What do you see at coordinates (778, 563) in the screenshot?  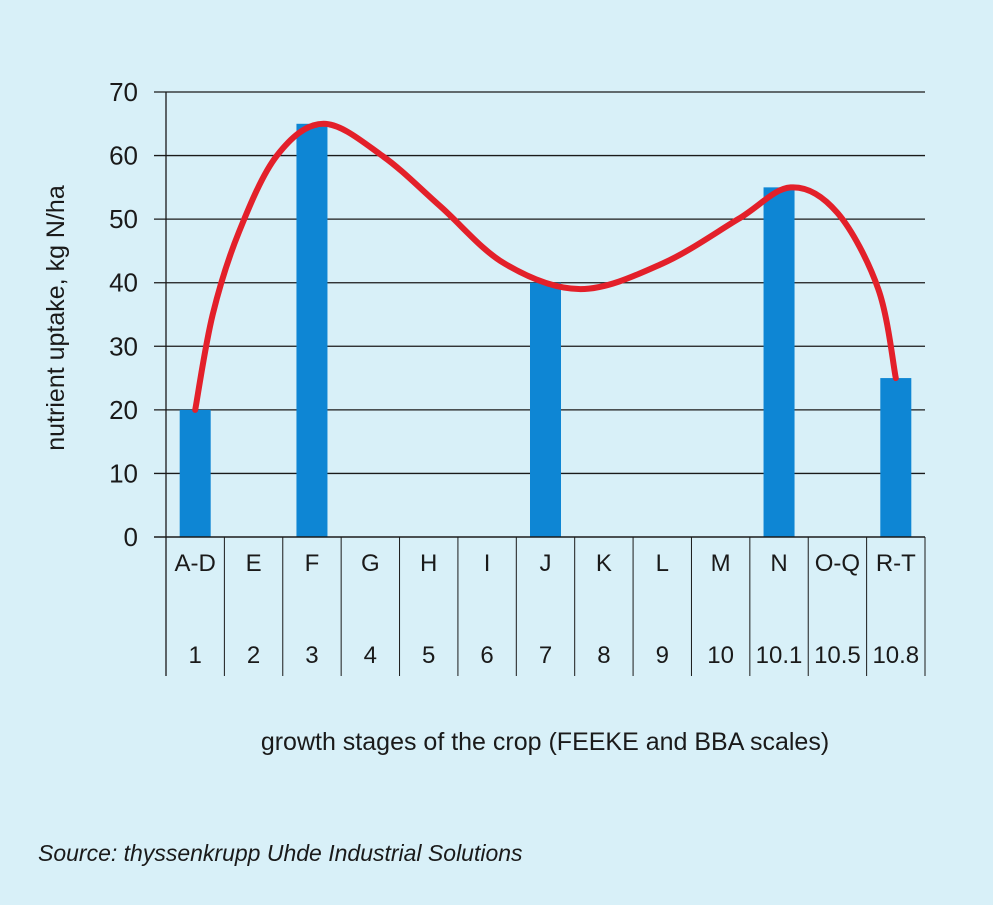 I see `x-category-n: N` at bounding box center [778, 563].